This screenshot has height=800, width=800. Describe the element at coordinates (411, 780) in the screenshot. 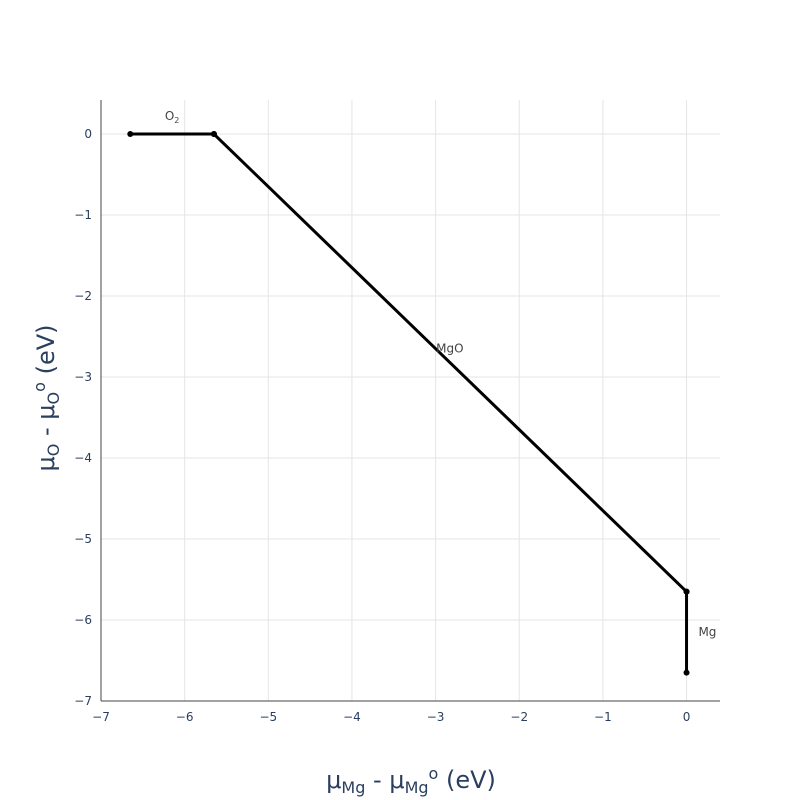

I see `x-axis-title: μMg - μMgo (eV)` at that location.